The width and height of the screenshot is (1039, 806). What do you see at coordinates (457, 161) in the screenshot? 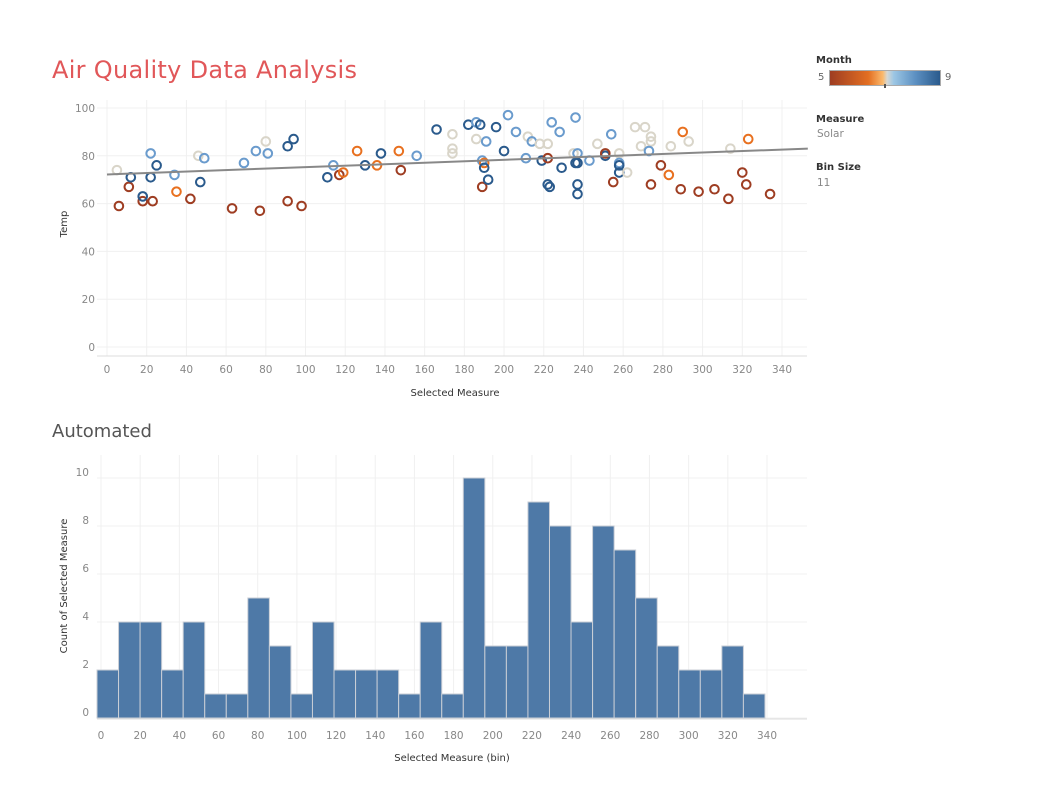
I see `trend-line` at bounding box center [457, 161].